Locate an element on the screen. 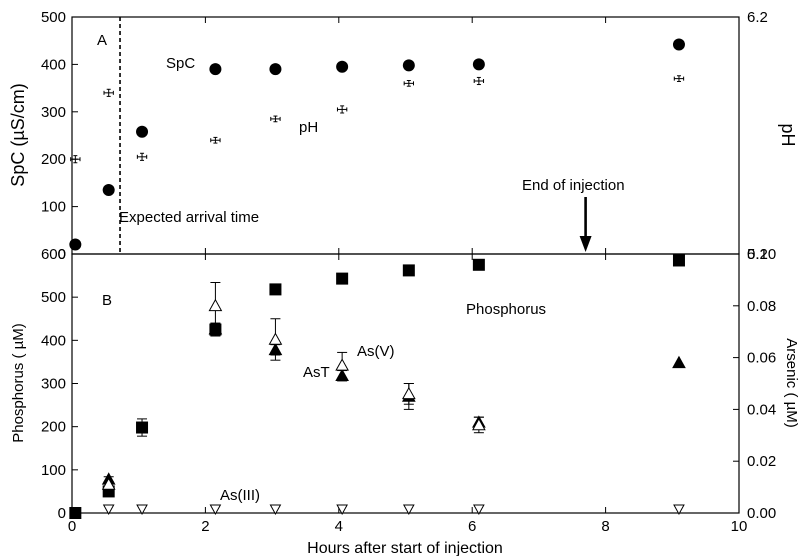  ast-point is located at coordinates (679, 362).